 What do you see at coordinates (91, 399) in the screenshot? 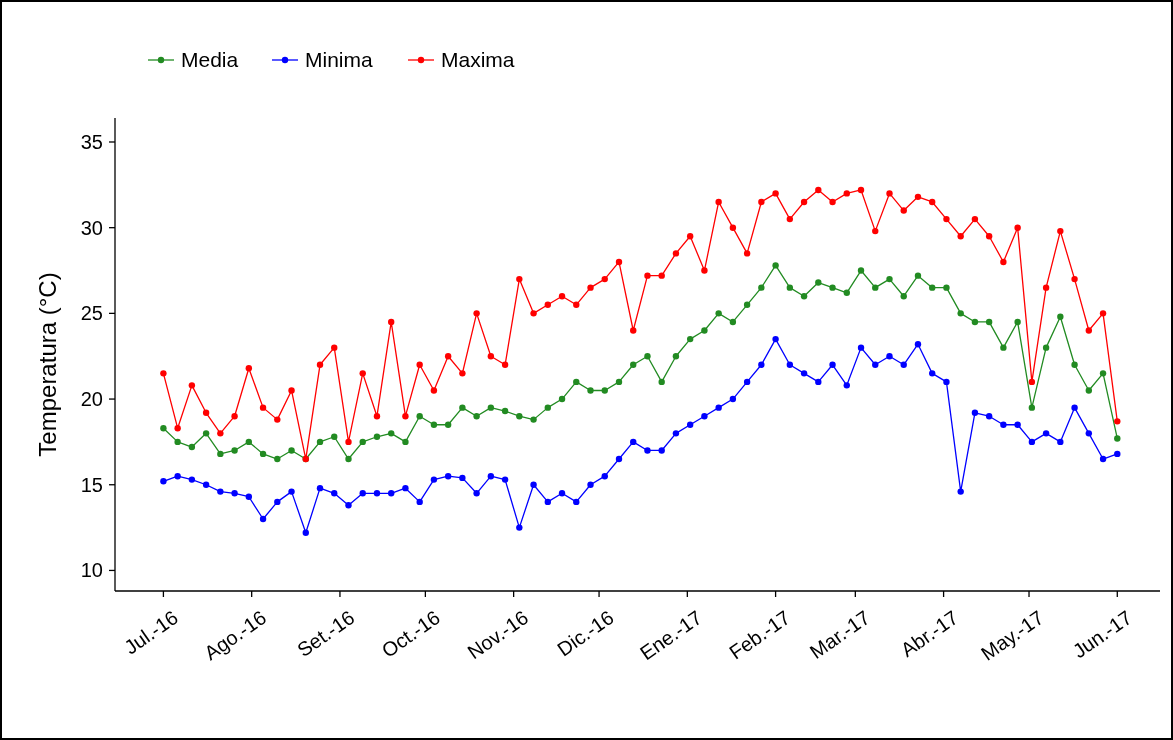
I see `y-tick-label: 20` at bounding box center [91, 399].